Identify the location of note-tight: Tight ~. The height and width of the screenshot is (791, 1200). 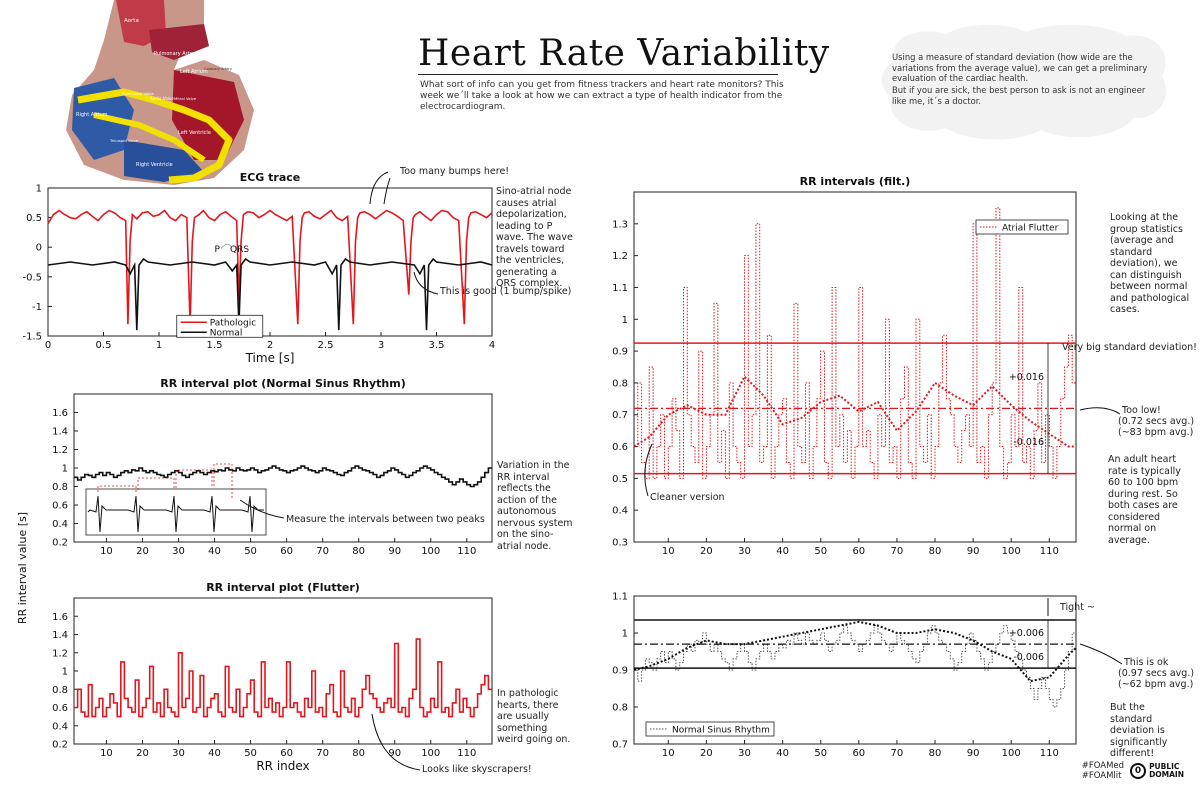
(1077, 607).